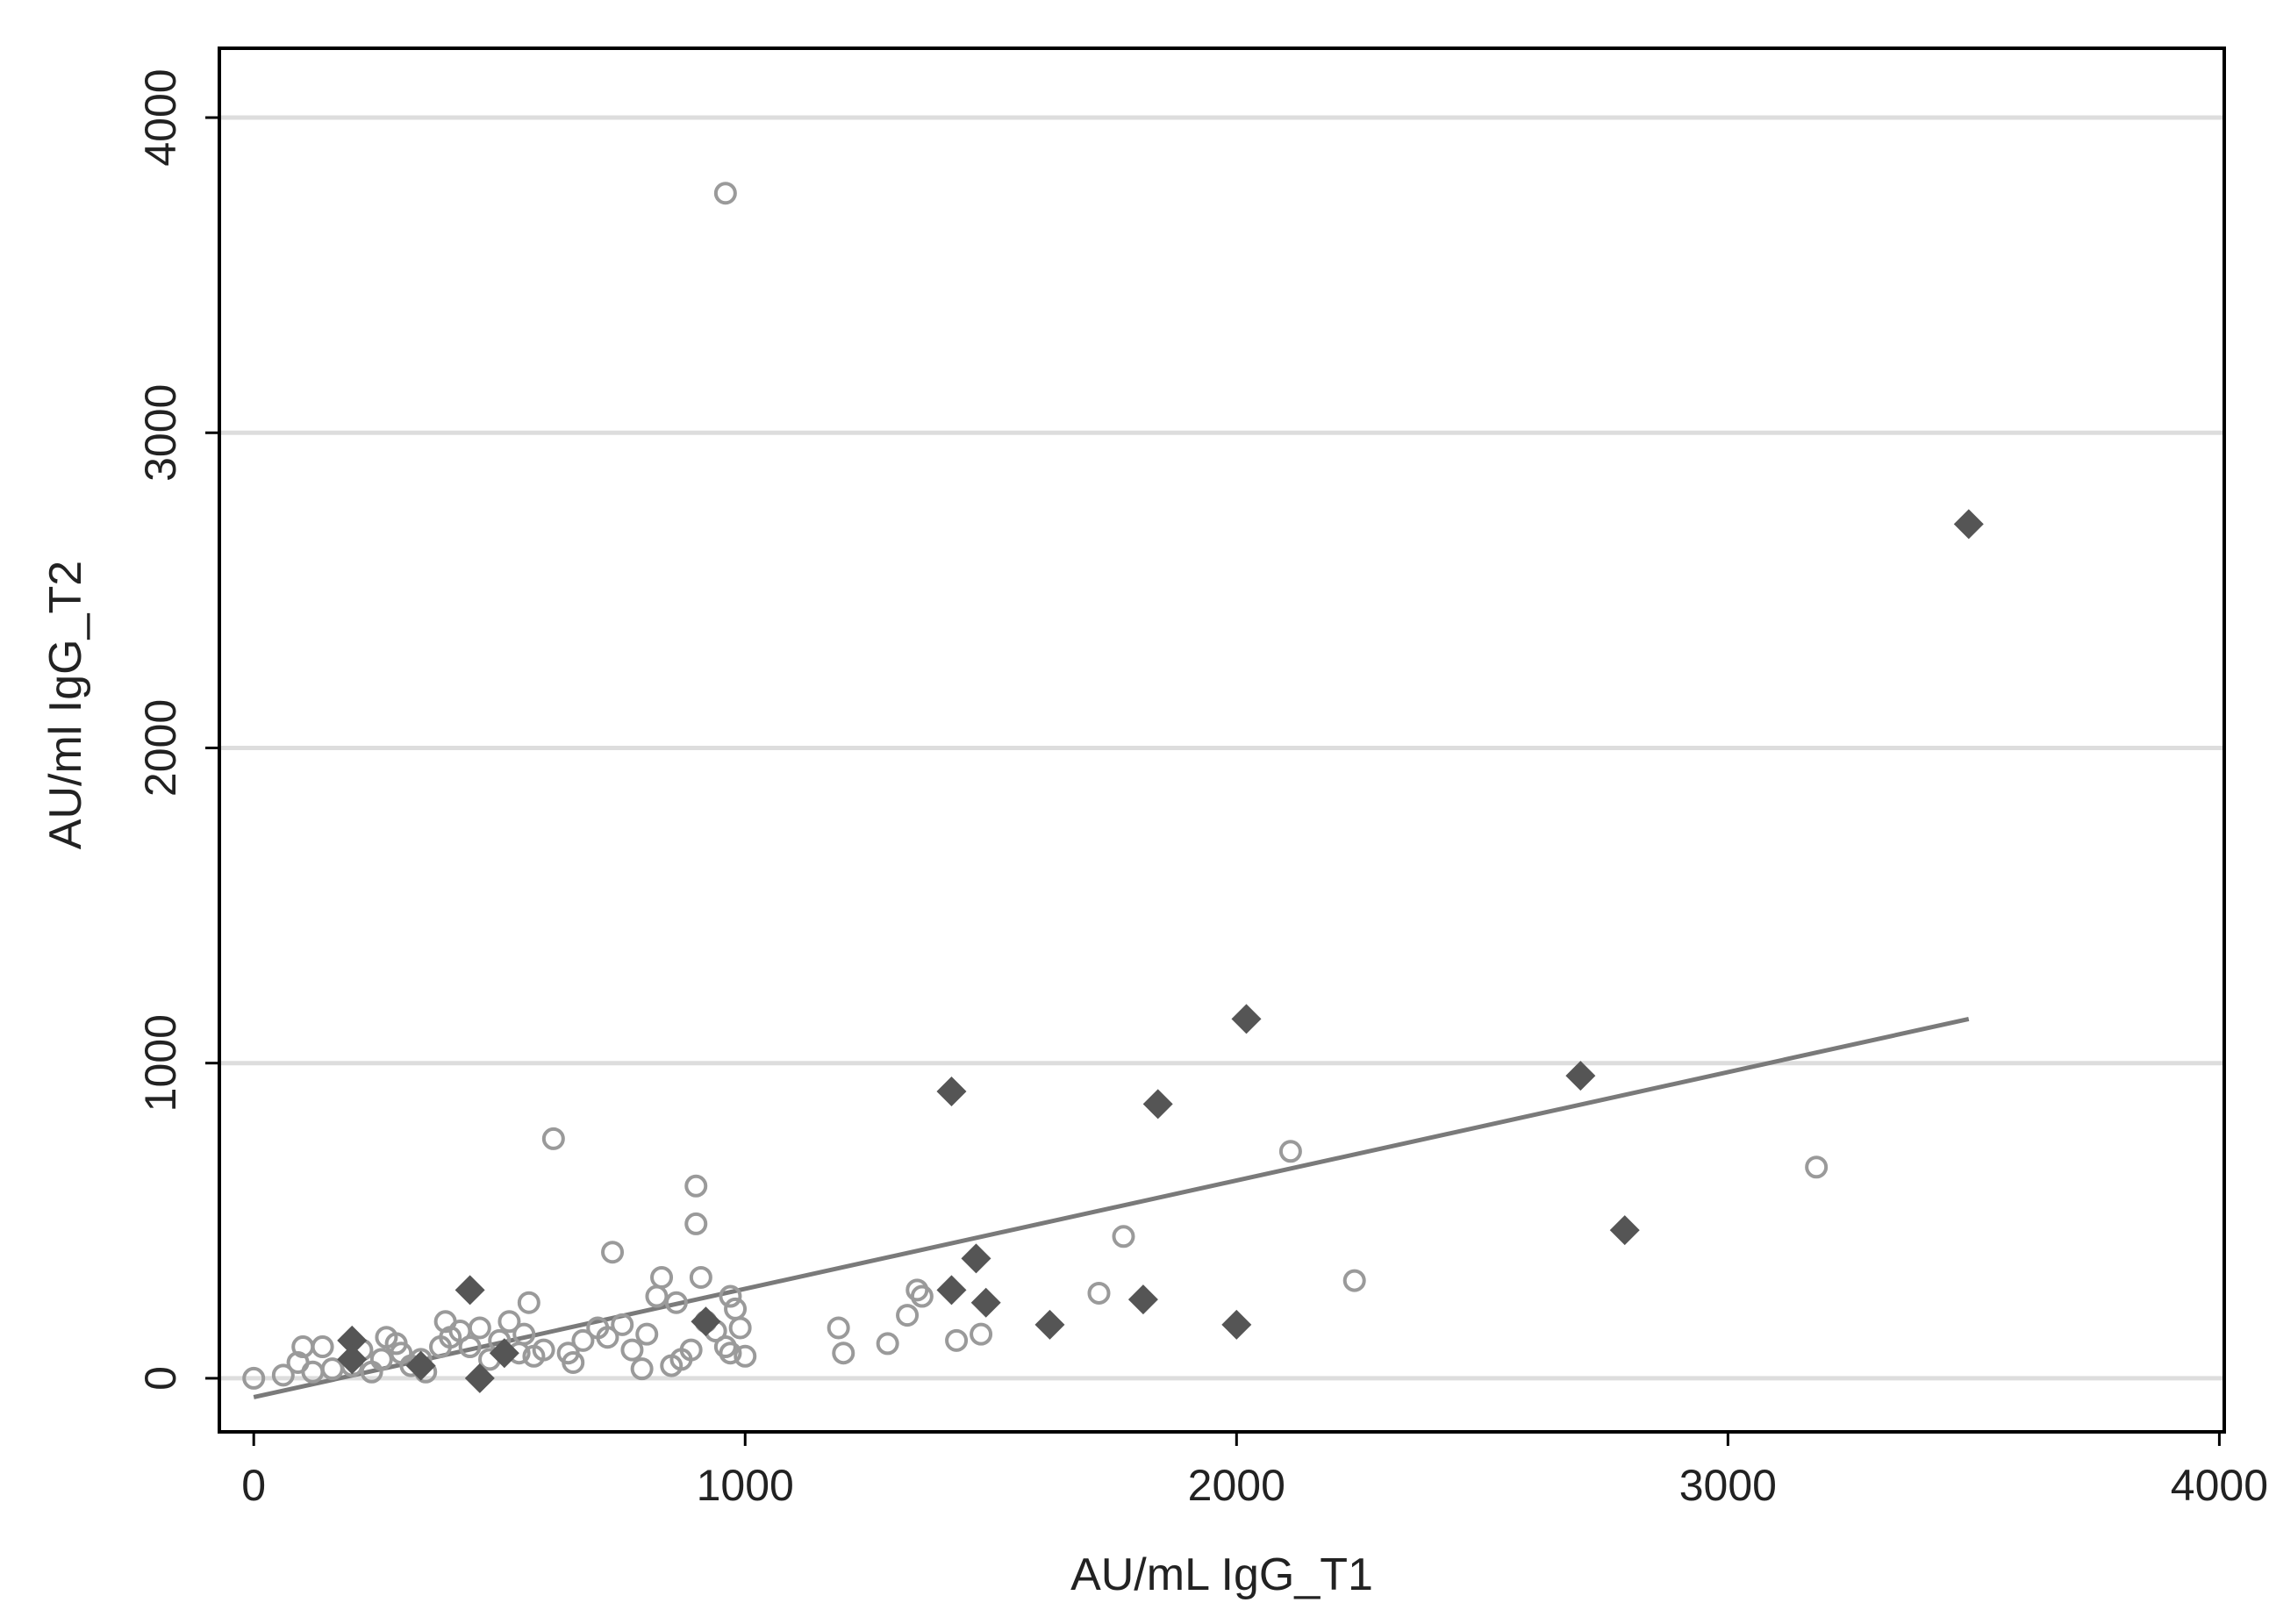 The image size is (2269, 1624). I want to click on y-tick-label: 0, so click(160, 1378).